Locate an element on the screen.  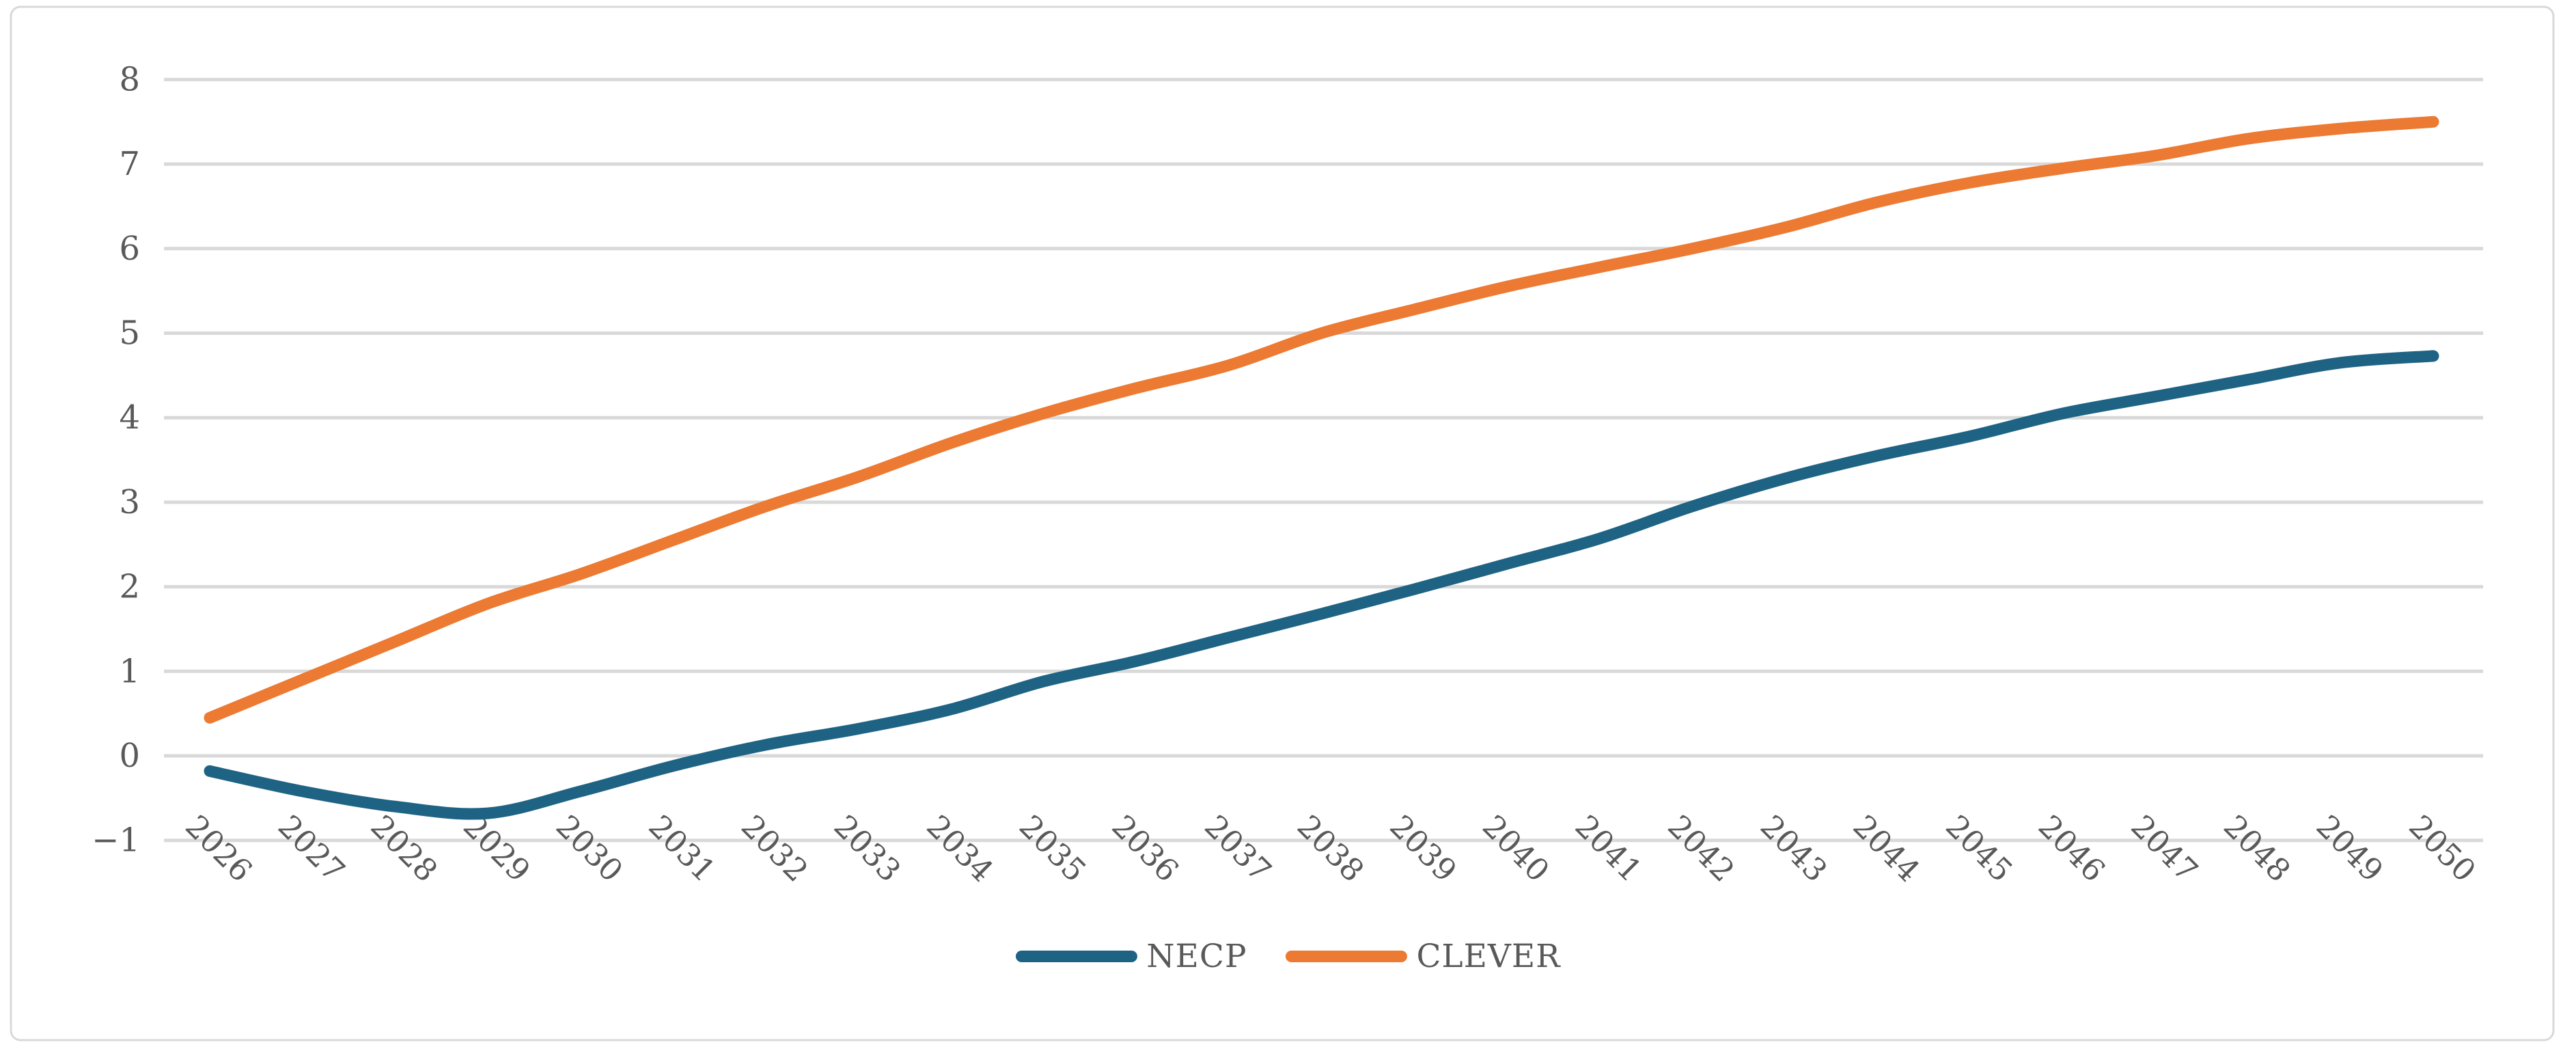
y-tick-label: 3 is located at coordinates (129, 502).